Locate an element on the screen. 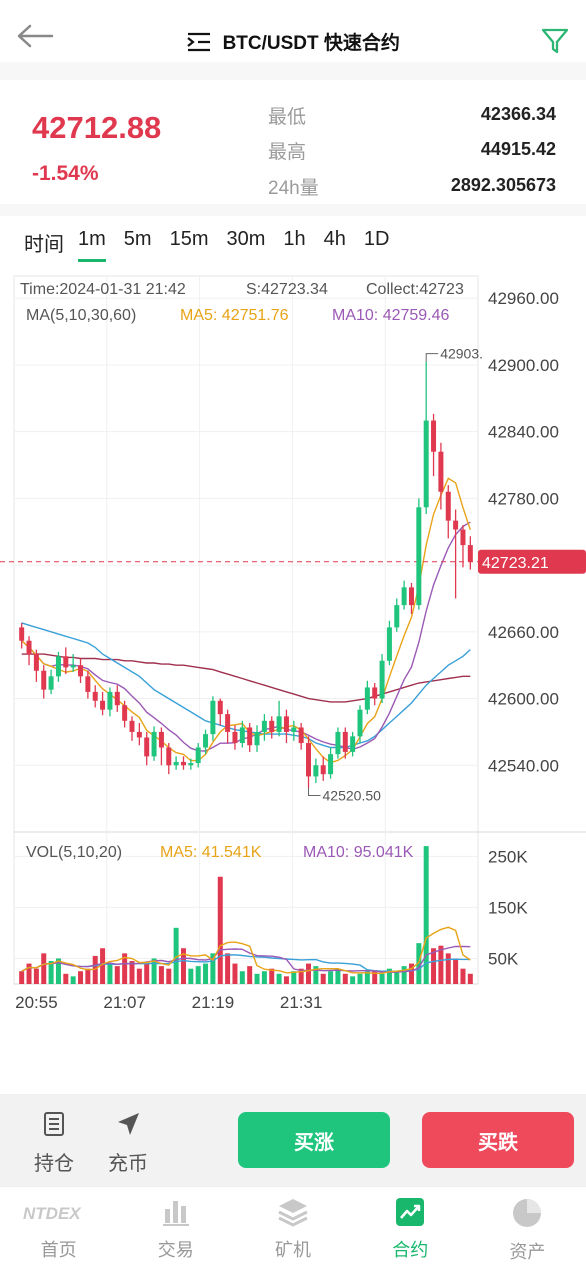 The width and height of the screenshot is (586, 1266). tab-30m: 30m is located at coordinates (246, 239).